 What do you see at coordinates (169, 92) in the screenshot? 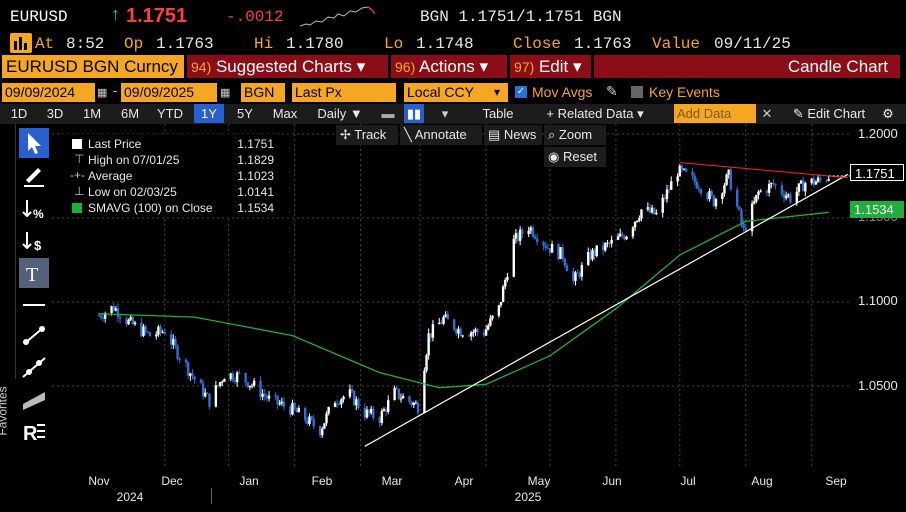
I see `end-date-field: 09/09/2025` at bounding box center [169, 92].